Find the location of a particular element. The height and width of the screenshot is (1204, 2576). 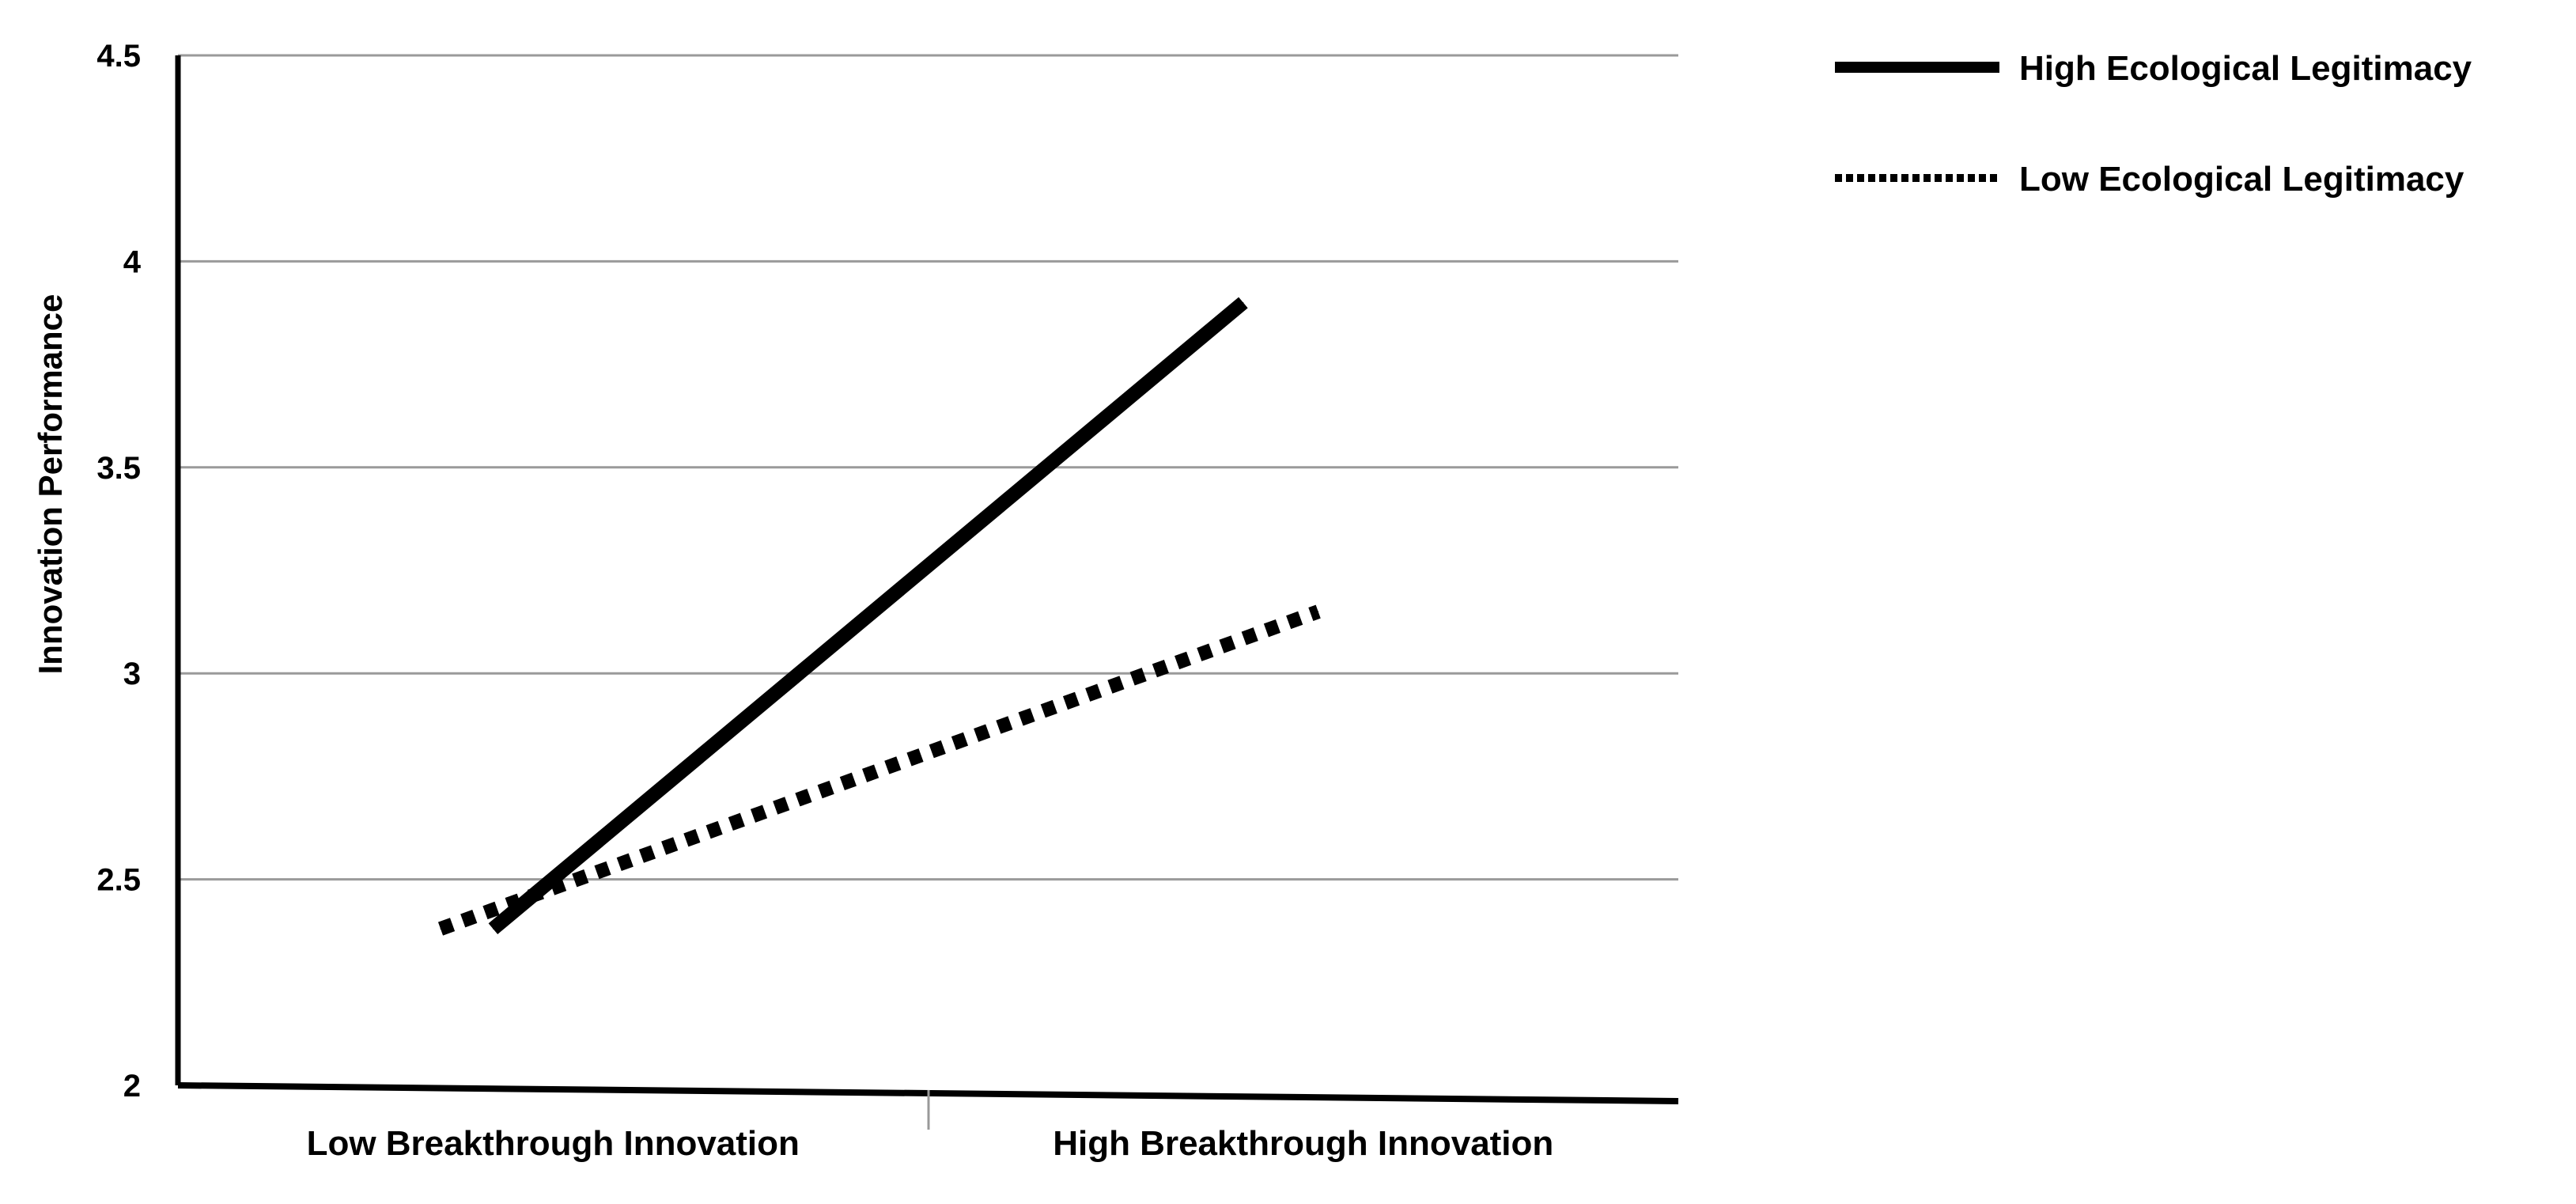

y-tick-label: 2.5 is located at coordinates (119, 880).